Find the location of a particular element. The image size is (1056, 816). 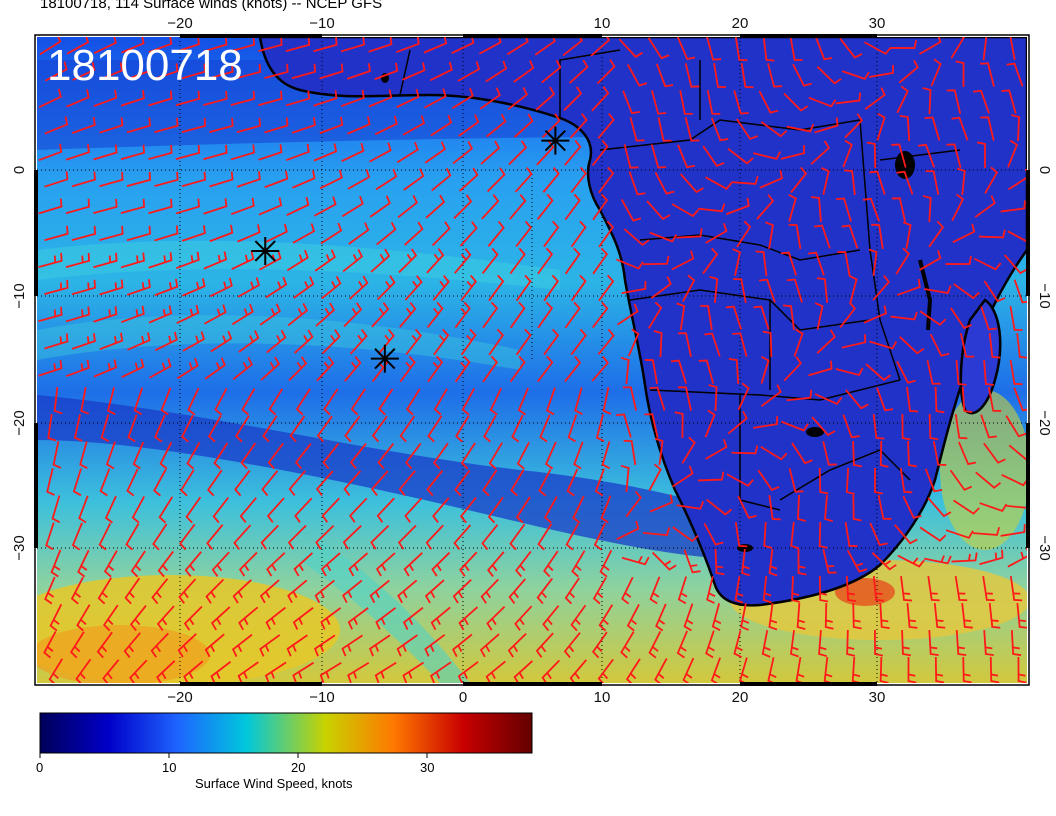

left-lat-tick: −30 is located at coordinates (19, 547).